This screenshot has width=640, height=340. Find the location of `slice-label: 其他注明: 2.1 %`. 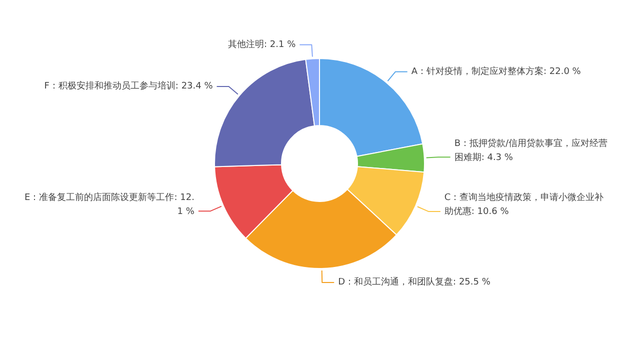

slice-label: 其他注明: 2.1 % is located at coordinates (262, 44).